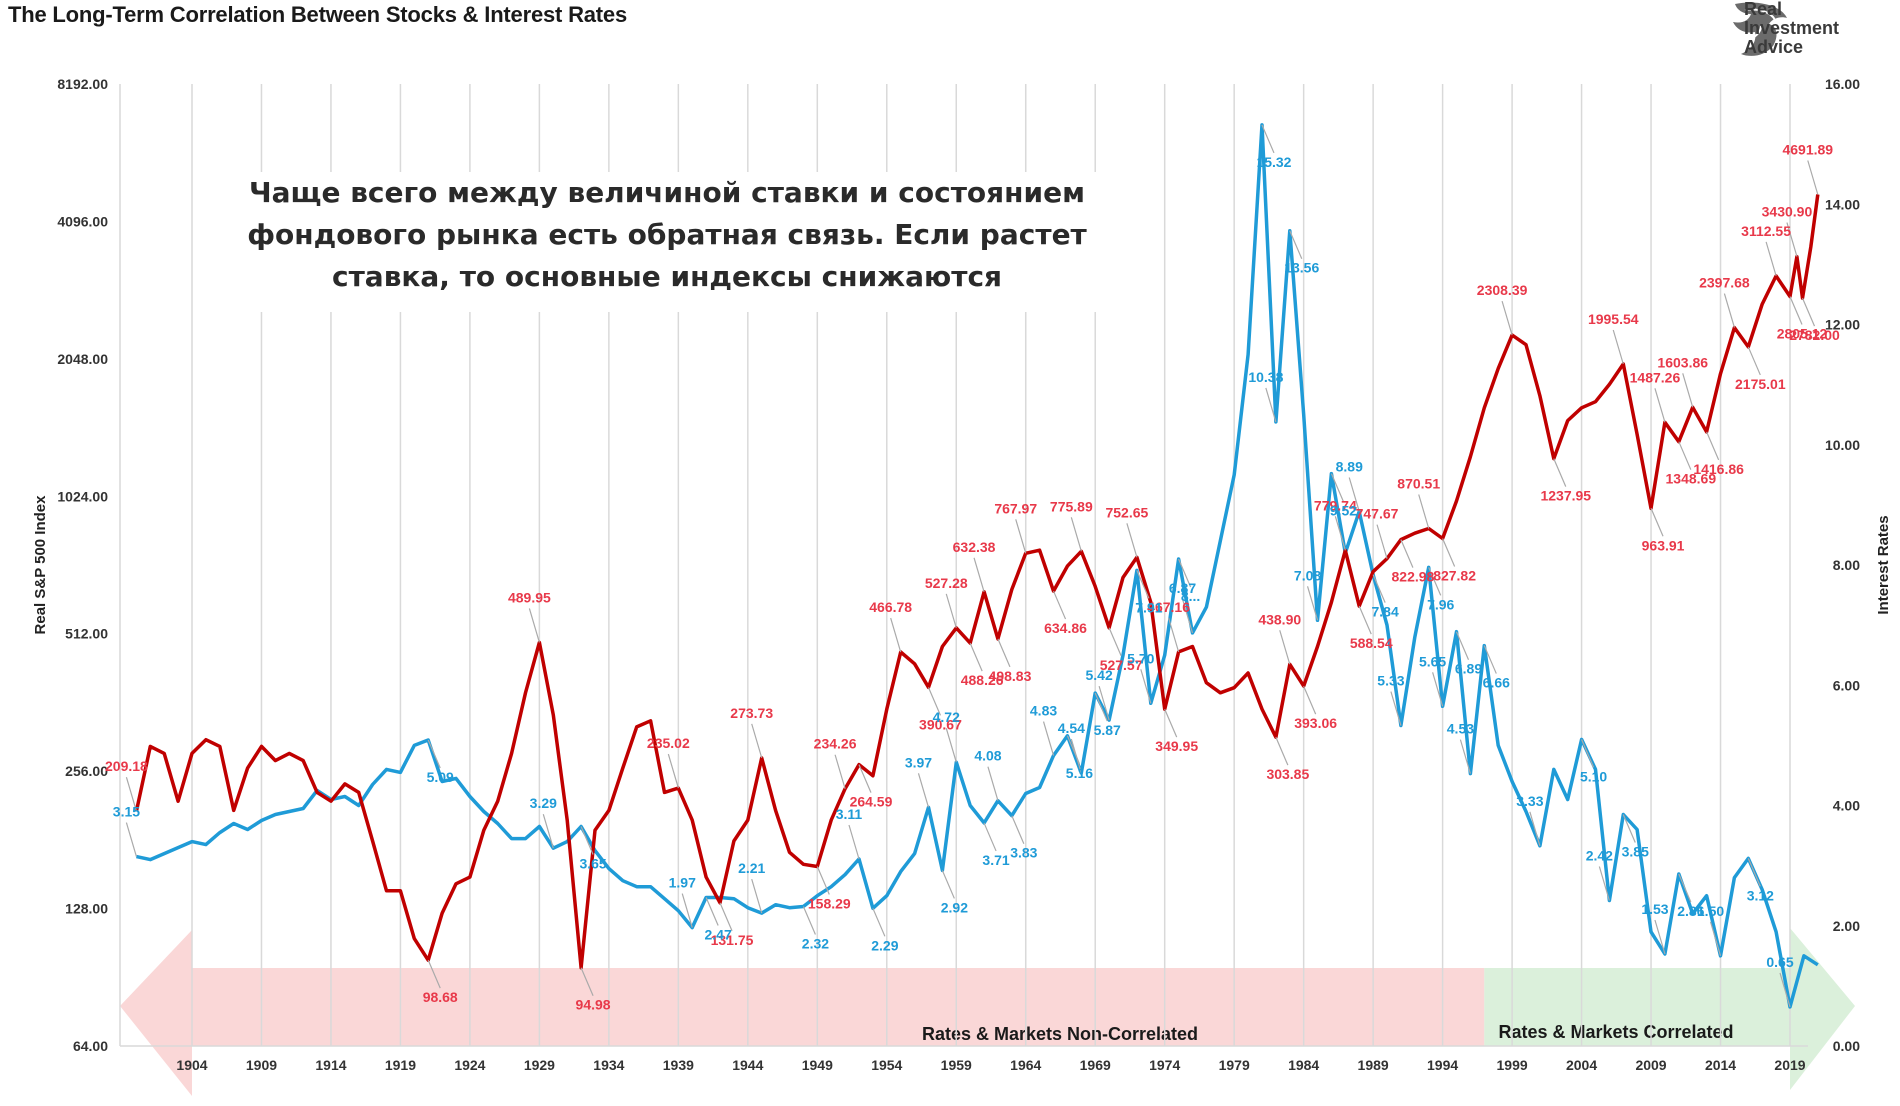  I want to click on sp500-data-label: 632.38, so click(974, 547).